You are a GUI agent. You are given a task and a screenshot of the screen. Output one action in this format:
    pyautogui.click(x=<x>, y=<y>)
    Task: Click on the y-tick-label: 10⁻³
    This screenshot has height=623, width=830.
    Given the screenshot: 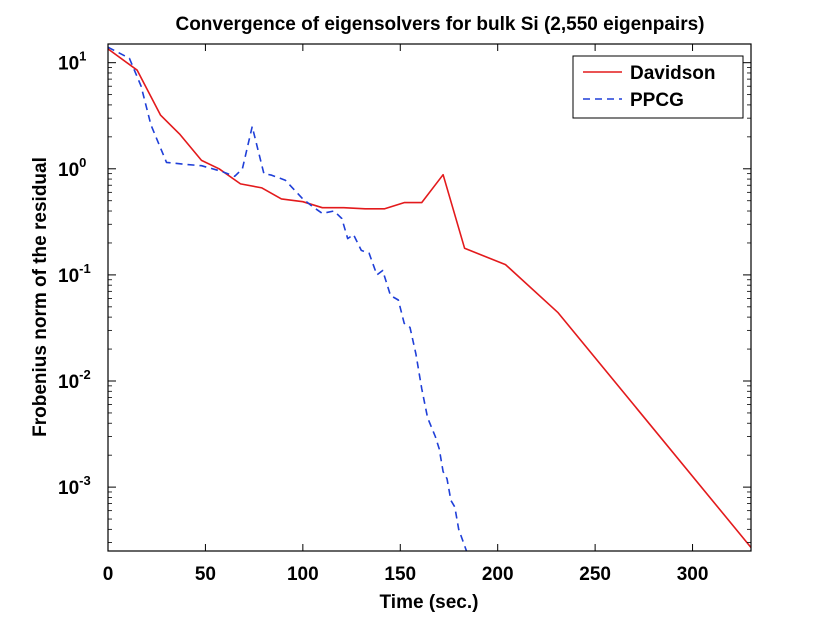 What is the action you would take?
    pyautogui.click(x=74, y=486)
    